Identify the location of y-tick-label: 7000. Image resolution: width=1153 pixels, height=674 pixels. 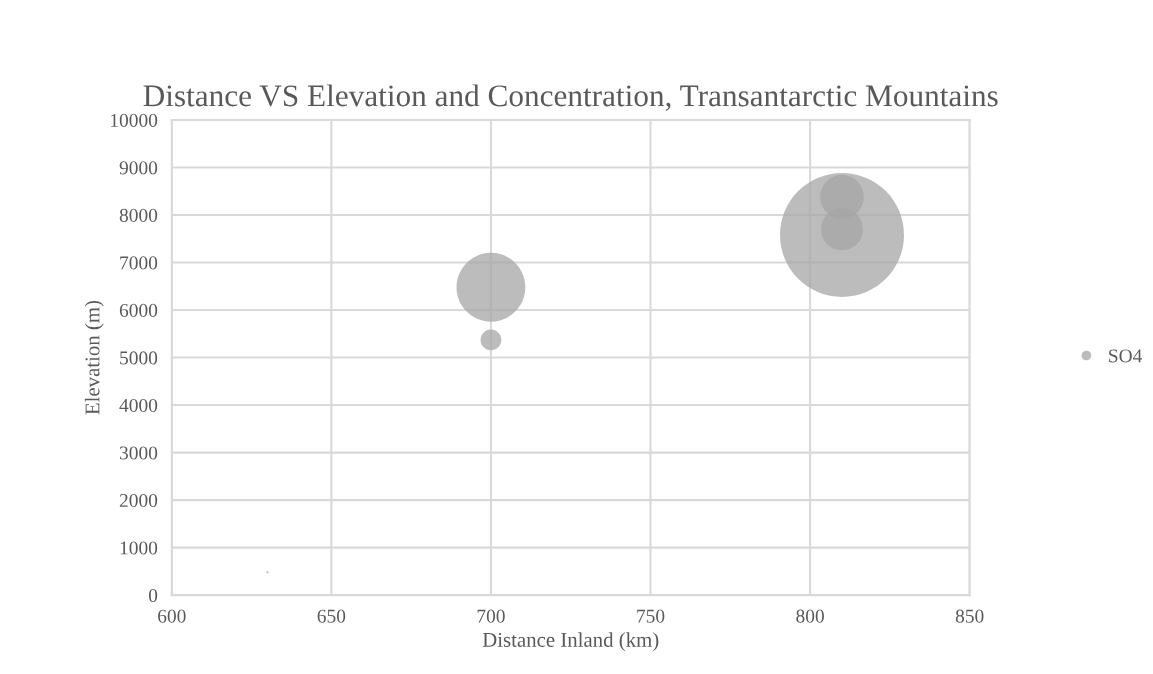
(139, 263).